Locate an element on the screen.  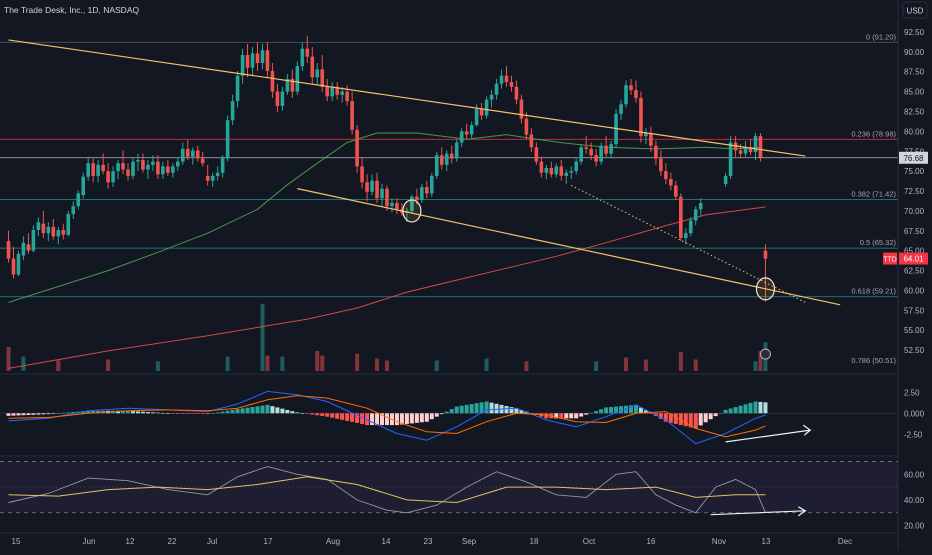
fib-level-label: 0.786 (50.51) is located at coordinates (873, 360).